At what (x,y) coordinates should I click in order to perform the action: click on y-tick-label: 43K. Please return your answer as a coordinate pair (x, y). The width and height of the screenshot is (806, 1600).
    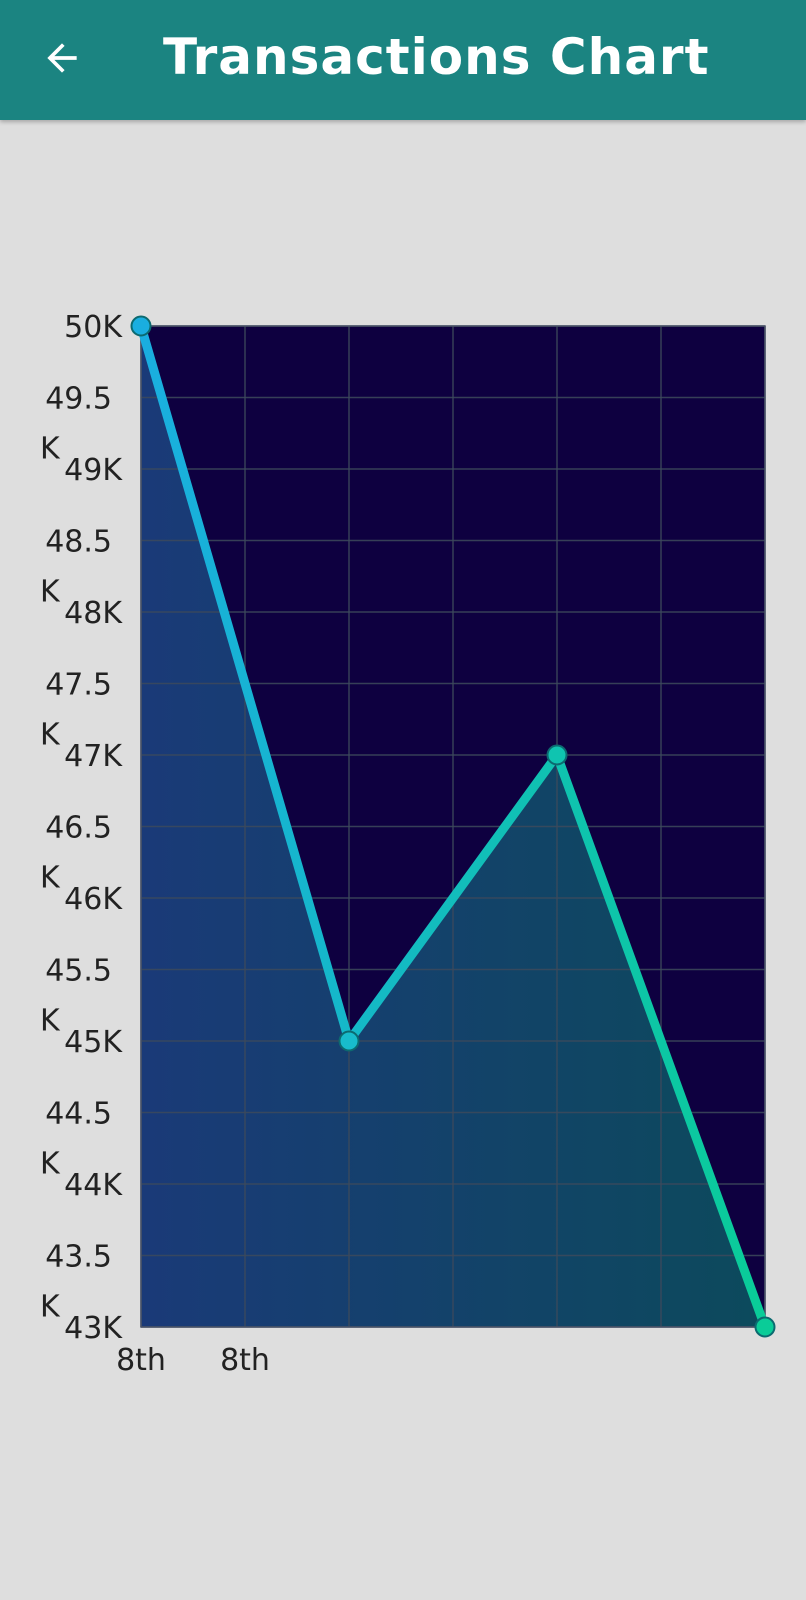
    Looking at the image, I should click on (93, 1328).